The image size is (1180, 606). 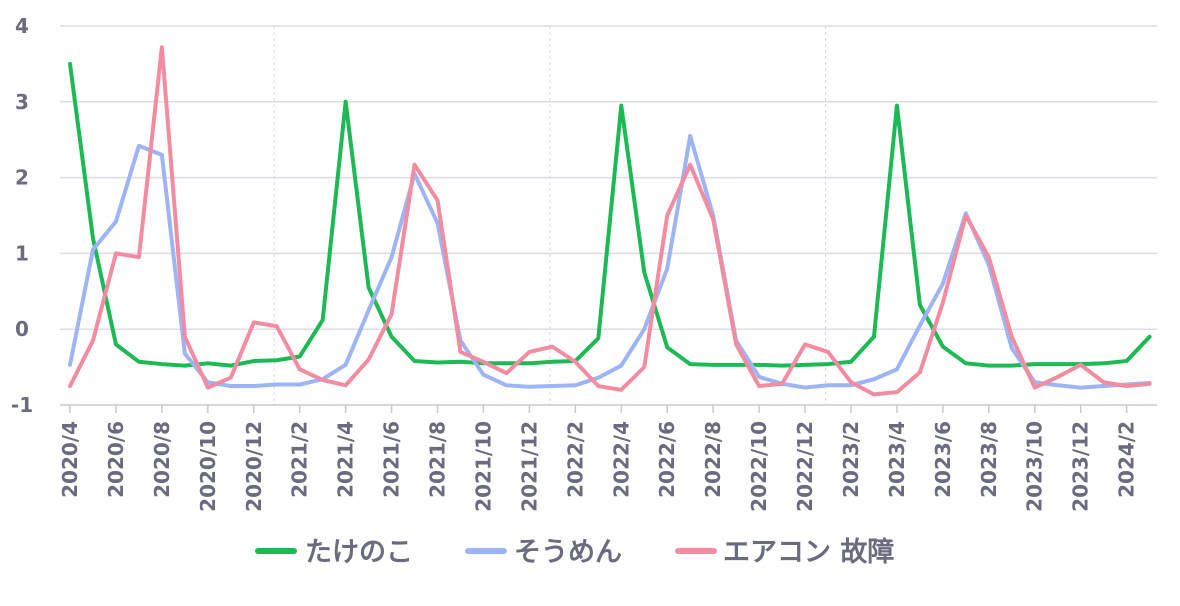 What do you see at coordinates (759, 466) in the screenshot?
I see `x-tick-label: 2022/10` at bounding box center [759, 466].